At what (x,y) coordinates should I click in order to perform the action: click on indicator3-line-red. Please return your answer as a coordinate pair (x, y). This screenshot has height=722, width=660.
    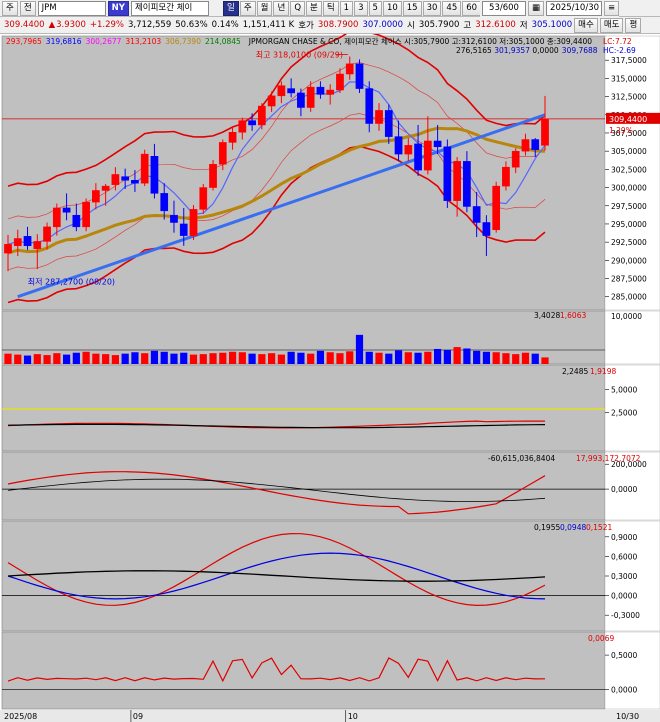
    Looking at the image, I should click on (276, 569).